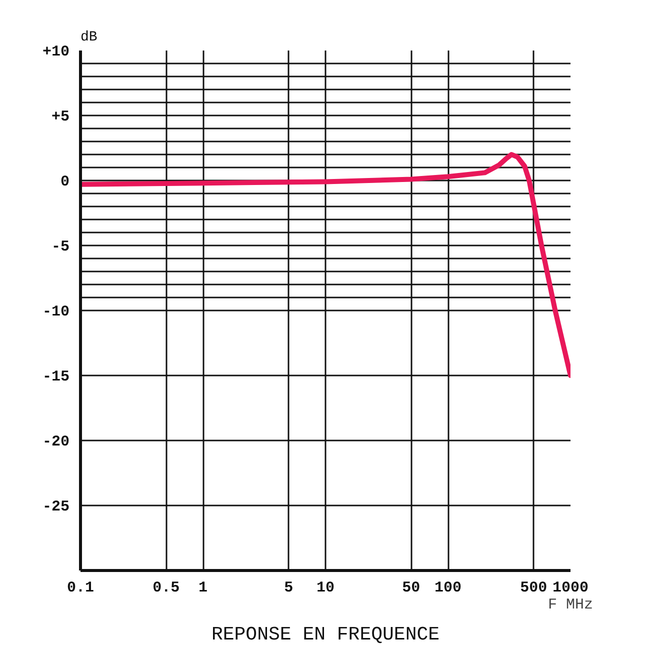 This screenshot has height=661, width=653. Describe the element at coordinates (56, 52) in the screenshot. I see `y-tick-label: +10` at that location.